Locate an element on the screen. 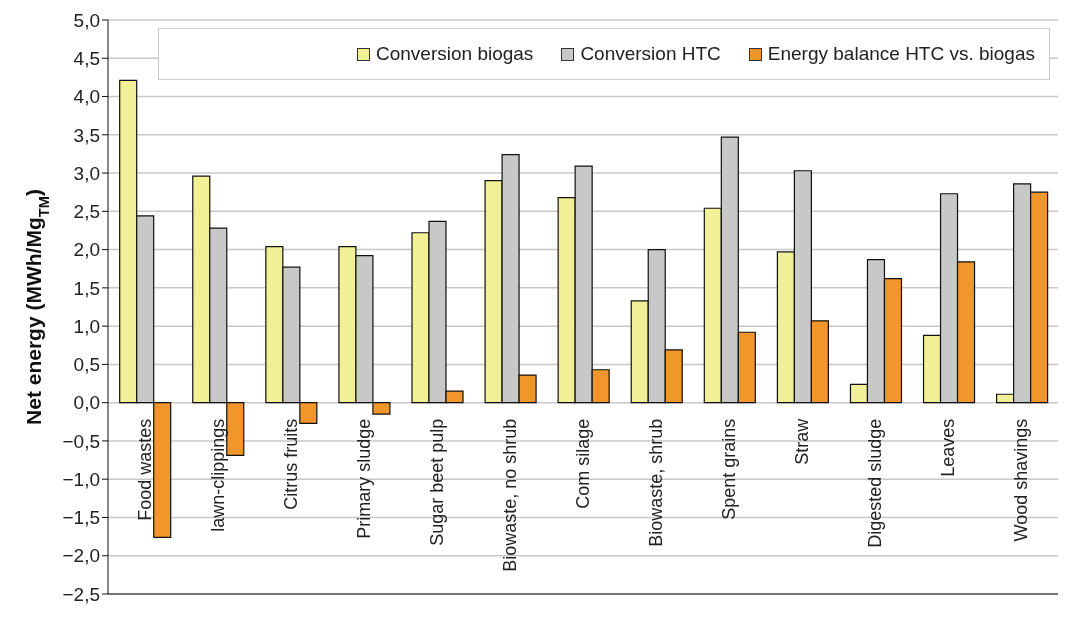 The width and height of the screenshot is (1075, 618). y-tick-label: −1,0 is located at coordinates (81, 479).